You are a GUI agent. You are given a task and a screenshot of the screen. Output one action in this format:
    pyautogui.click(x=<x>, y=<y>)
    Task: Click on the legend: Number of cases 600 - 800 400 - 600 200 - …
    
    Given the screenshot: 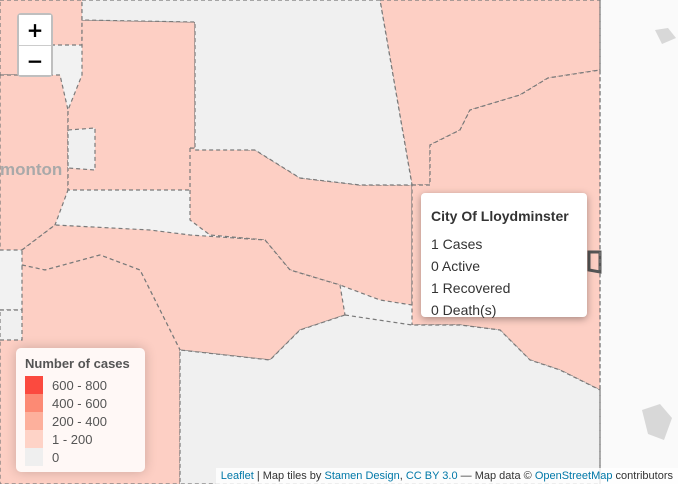 What is the action you would take?
    pyautogui.click(x=80, y=410)
    